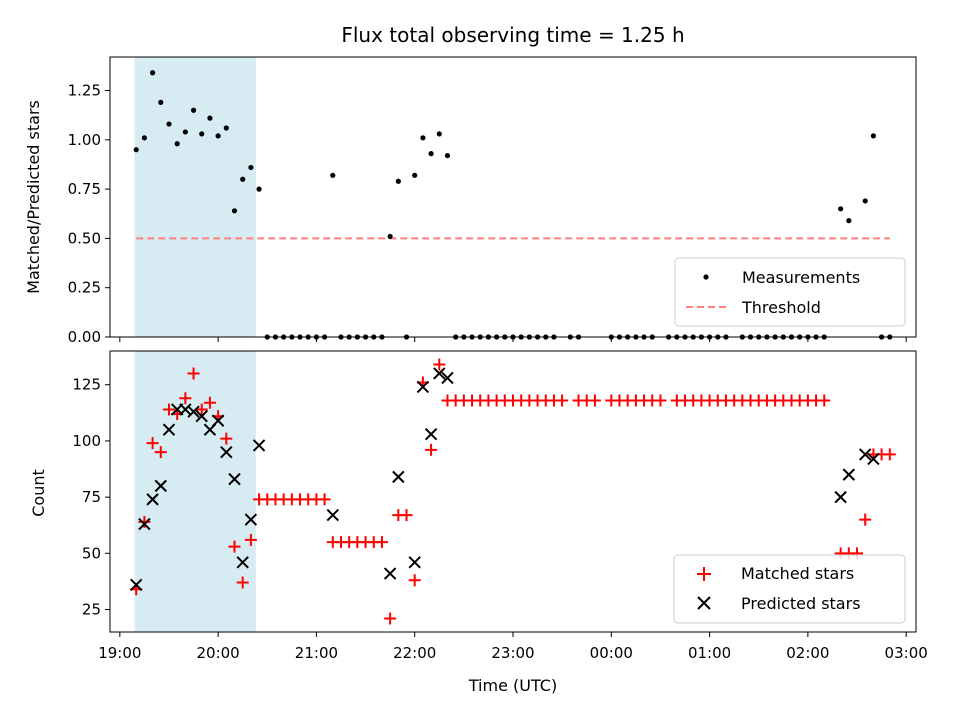 Image resolution: width=960 pixels, height=720 pixels. What do you see at coordinates (84, 189) in the screenshot?
I see `y-tick-label: 0.75` at bounding box center [84, 189].